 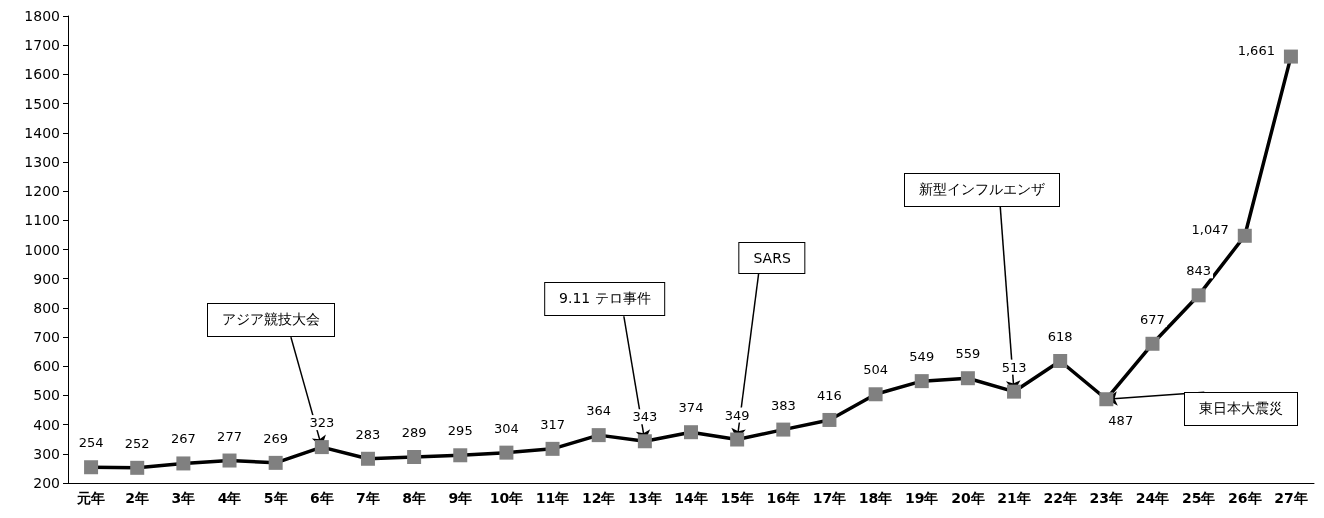 What do you see at coordinates (1014, 498) in the screenshot?
I see `x-tick-label: 21年` at bounding box center [1014, 498].